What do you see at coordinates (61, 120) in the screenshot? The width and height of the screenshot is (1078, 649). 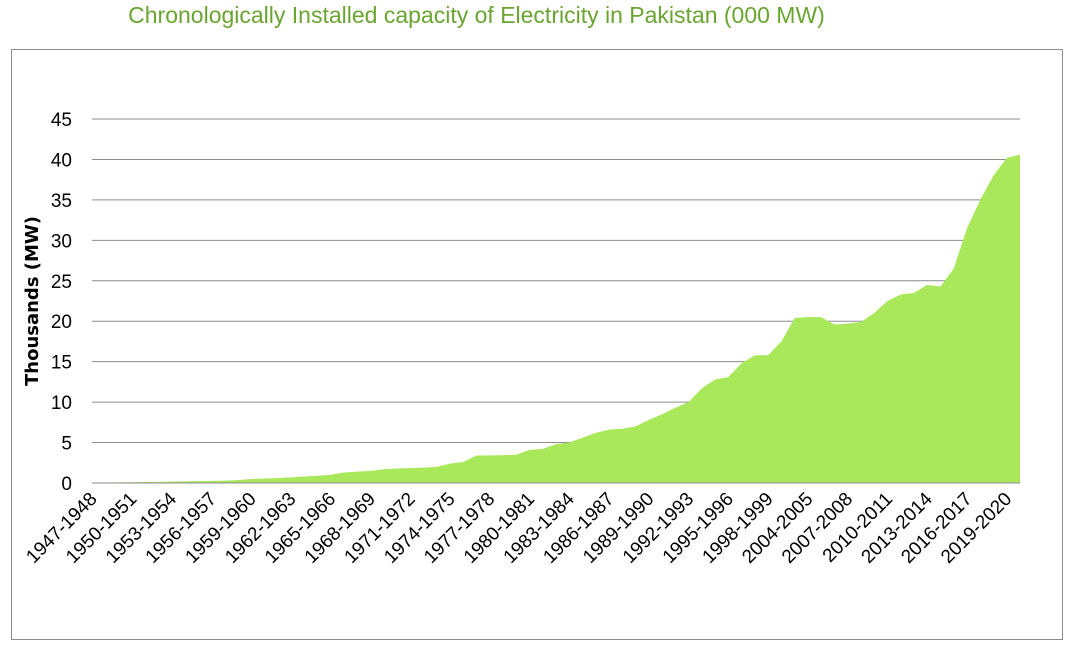 I see `y-tick-label: 45` at bounding box center [61, 120].